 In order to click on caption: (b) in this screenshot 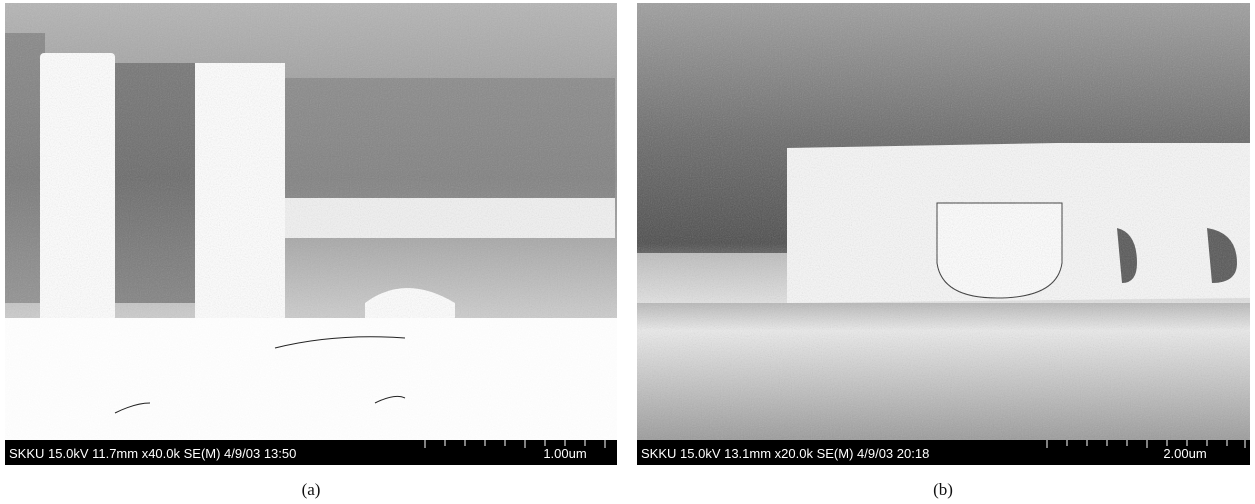, I will do `click(943, 489)`.